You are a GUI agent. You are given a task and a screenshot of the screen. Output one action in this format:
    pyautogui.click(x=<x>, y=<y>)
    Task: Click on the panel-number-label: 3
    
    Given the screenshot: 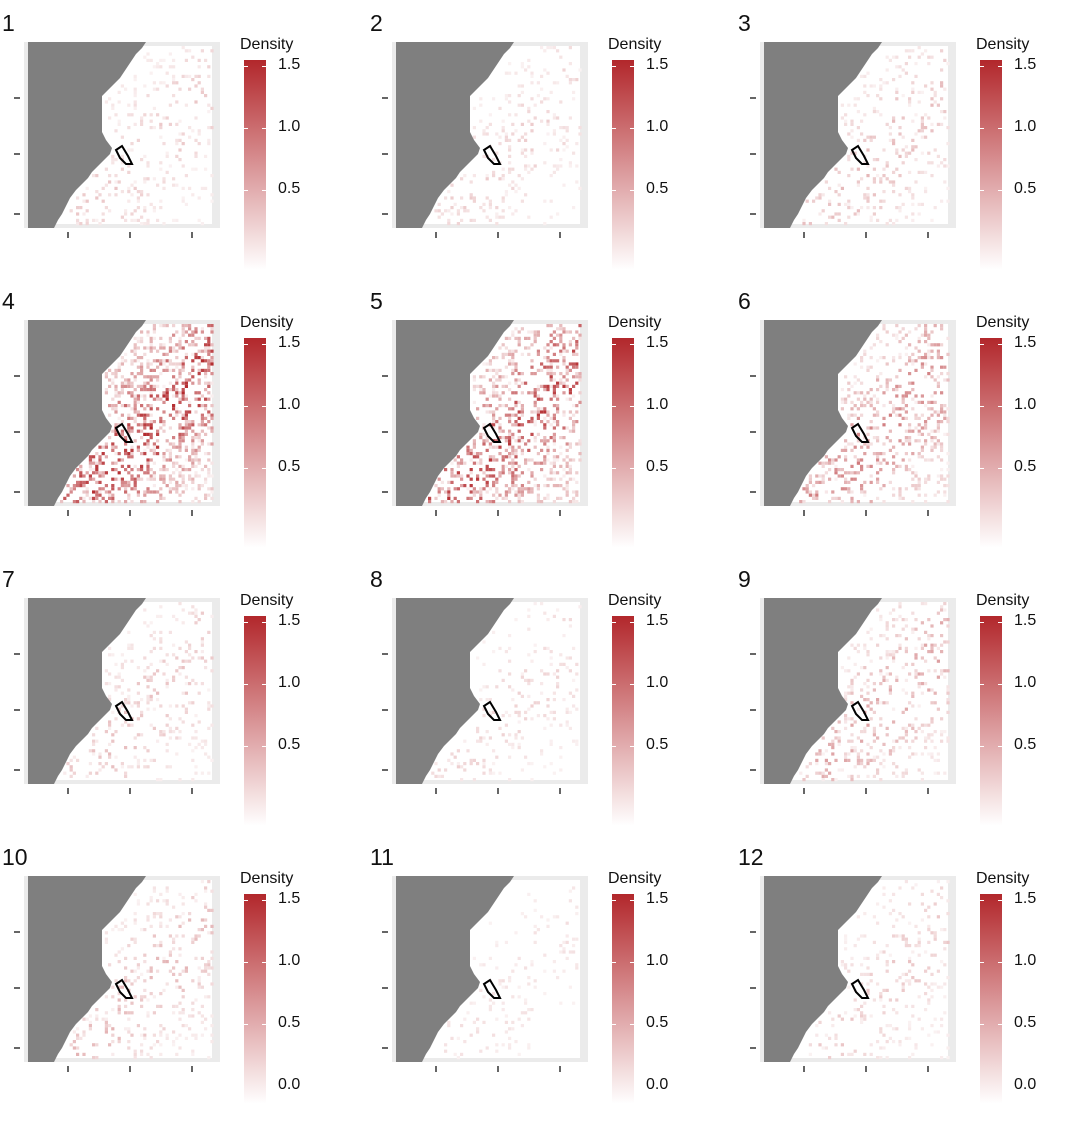 What is the action you would take?
    pyautogui.click(x=744, y=23)
    